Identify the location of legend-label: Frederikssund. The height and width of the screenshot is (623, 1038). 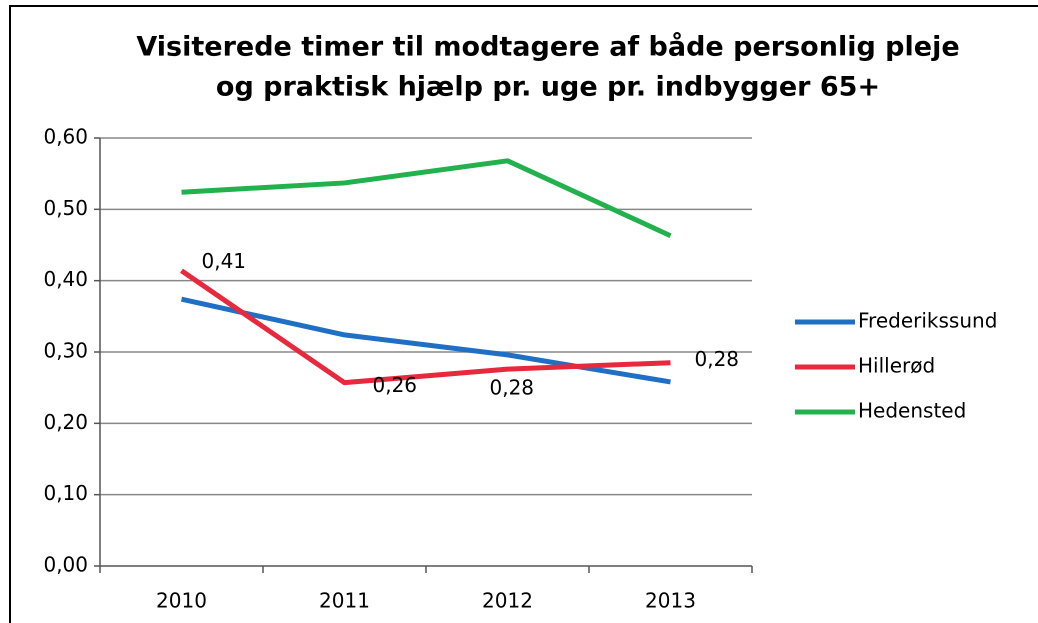
(927, 321).